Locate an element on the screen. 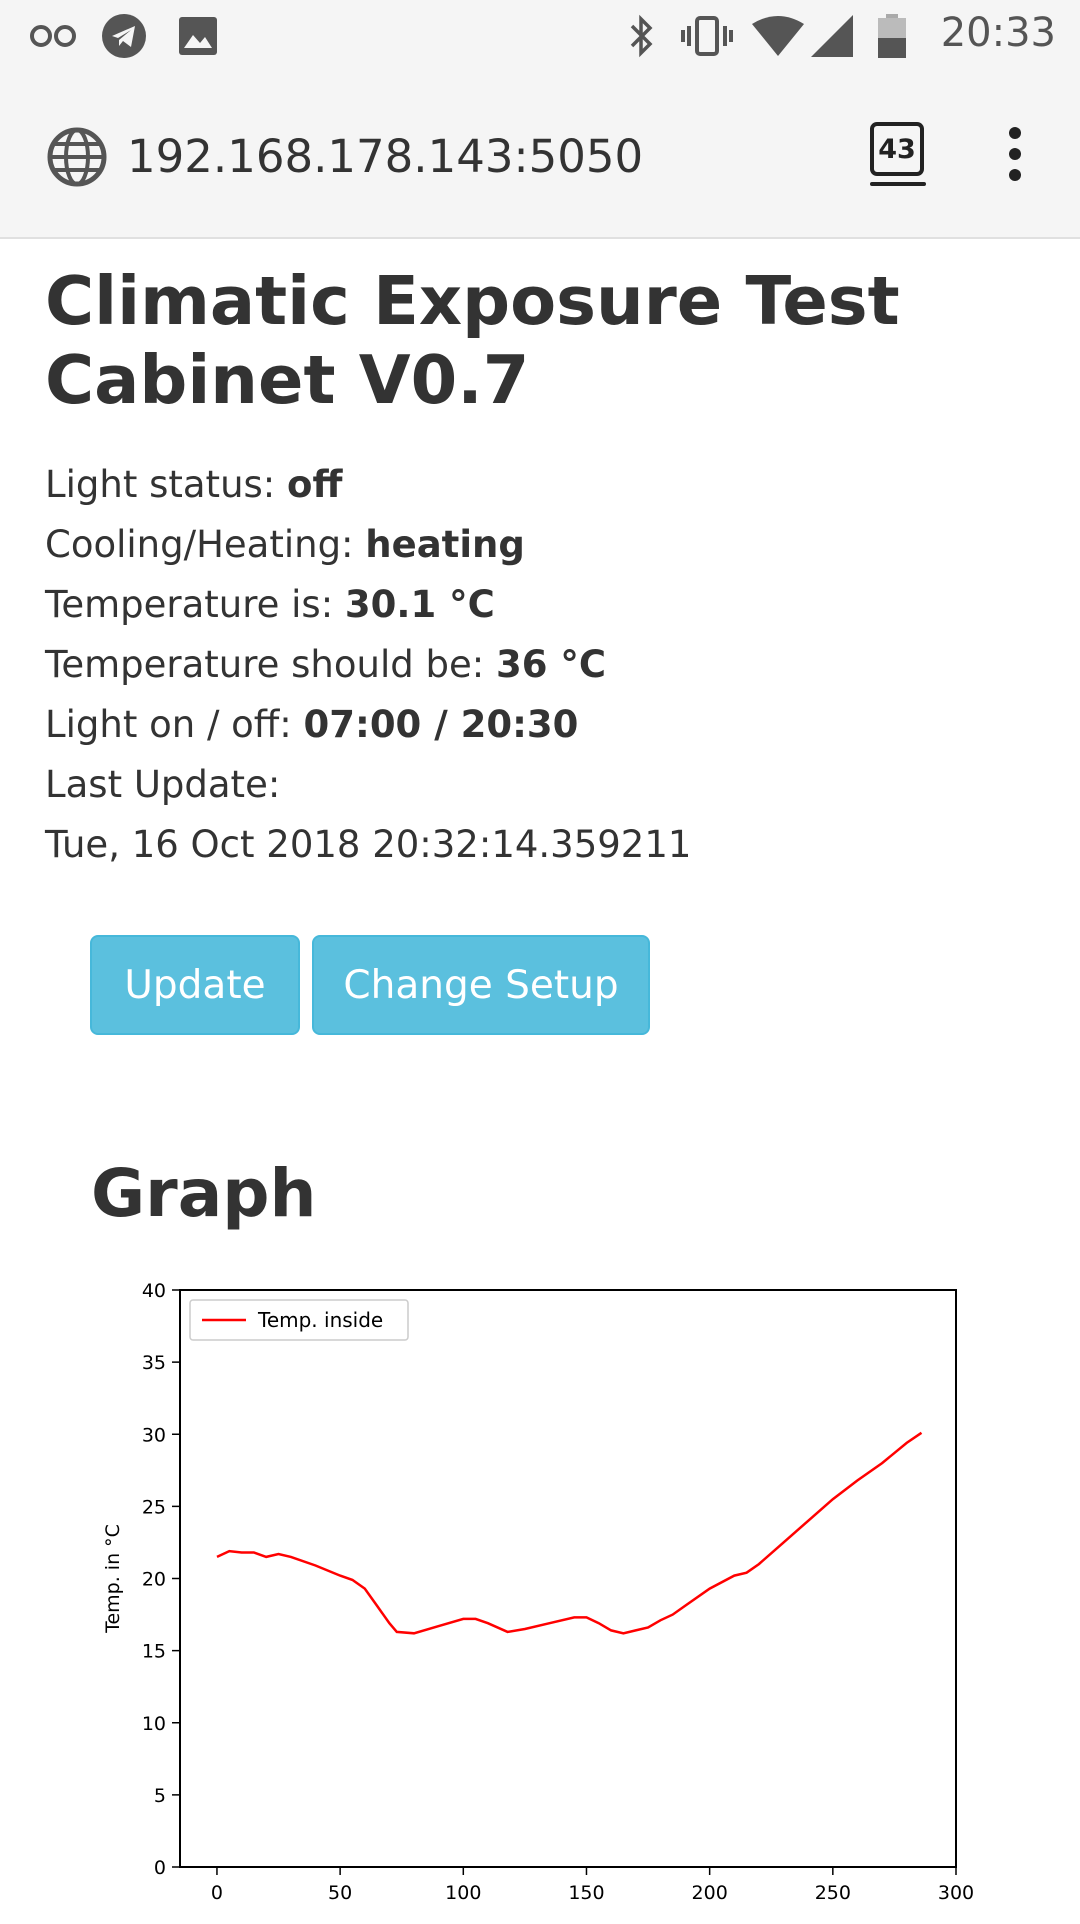 This screenshot has width=1080, height=1924. last-update-label: Last Update: is located at coordinates (163, 784).